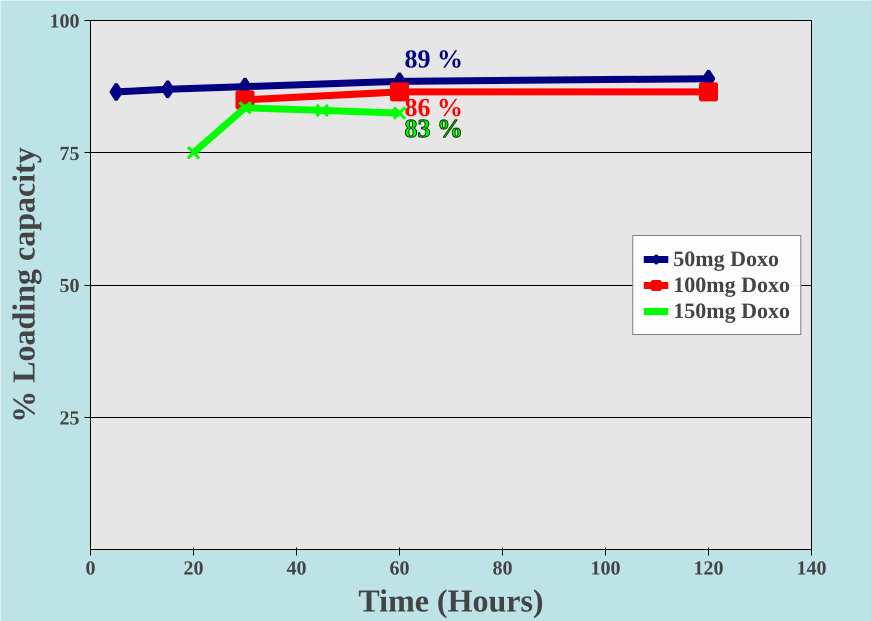  Describe the element at coordinates (24, 285) in the screenshot. I see `y-axis-title: % Loading capacity` at that location.